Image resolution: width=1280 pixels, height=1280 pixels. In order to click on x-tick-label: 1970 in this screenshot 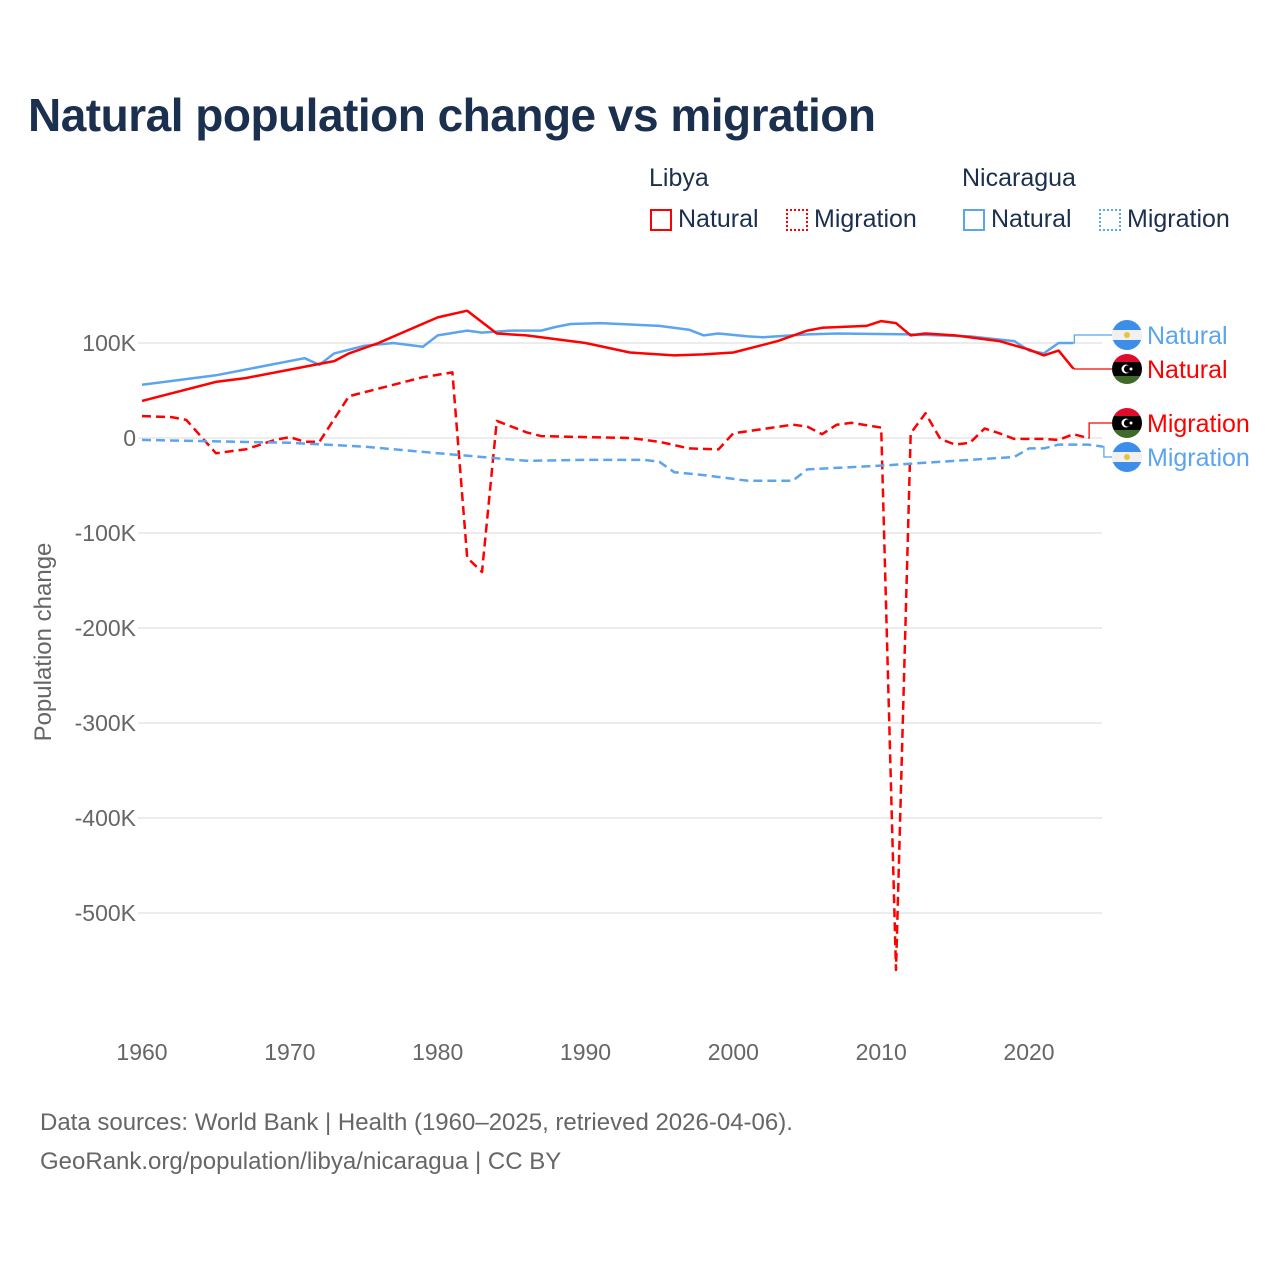, I will do `click(289, 1052)`.